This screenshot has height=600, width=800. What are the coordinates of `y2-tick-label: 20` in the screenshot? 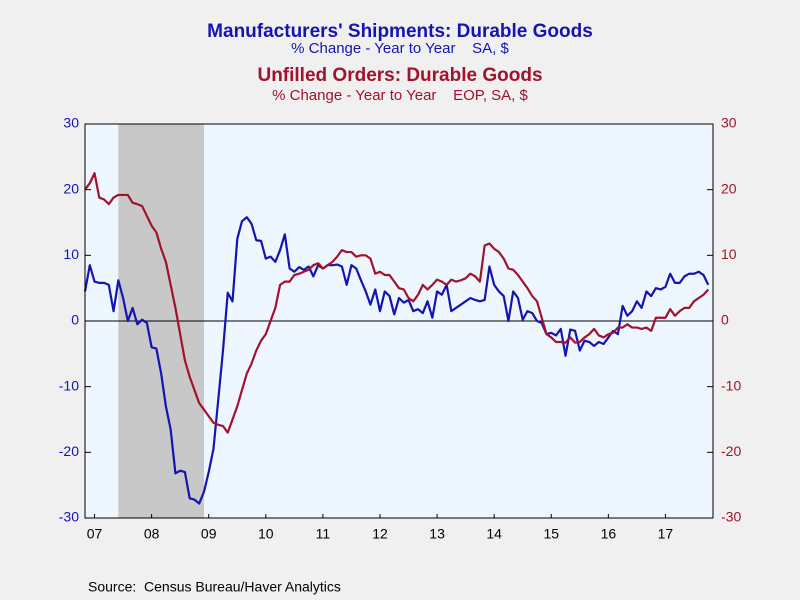 It's located at (729, 188).